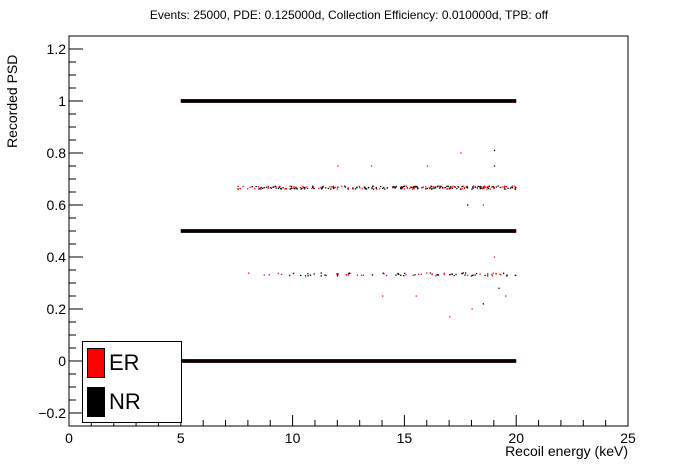 The image size is (698, 474). I want to click on band-nr-0.667, so click(384, 187).